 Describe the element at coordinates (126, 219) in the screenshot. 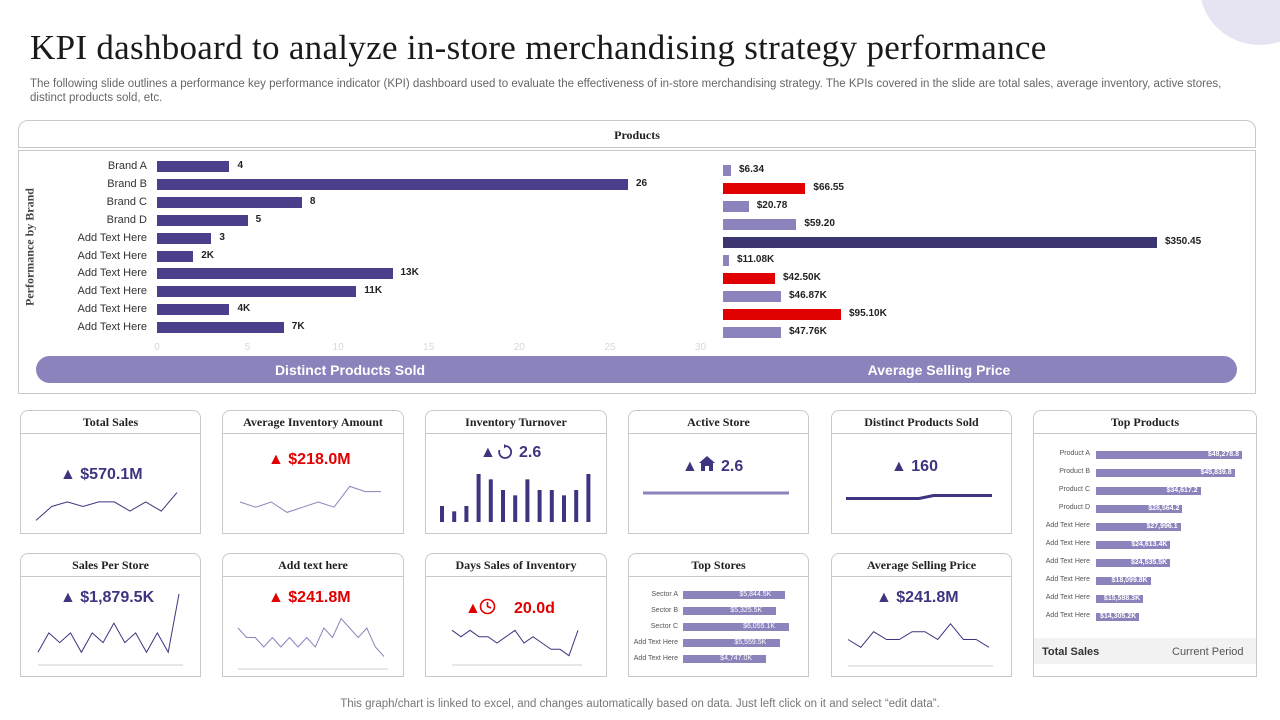

I see `brand-category-label: Brand D` at that location.